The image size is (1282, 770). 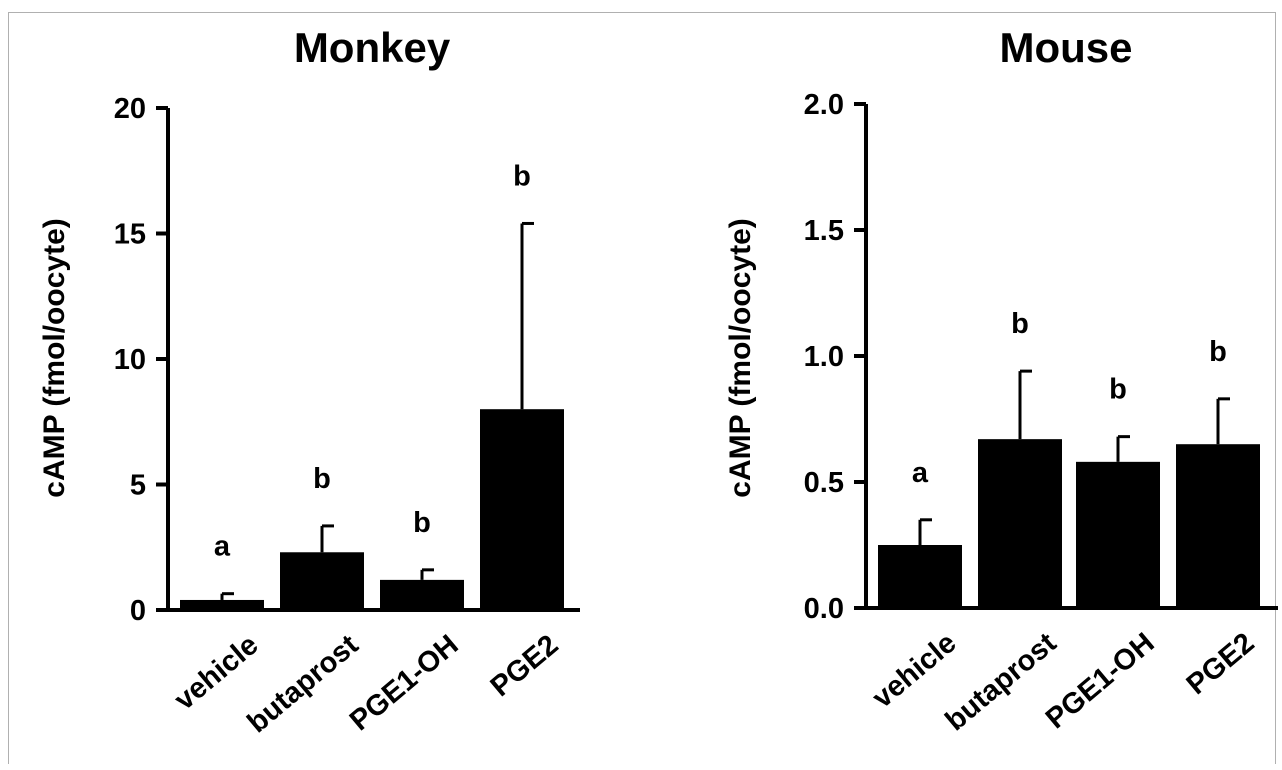 What do you see at coordinates (130, 109) in the screenshot?
I see `y-tick-label: 20` at bounding box center [130, 109].